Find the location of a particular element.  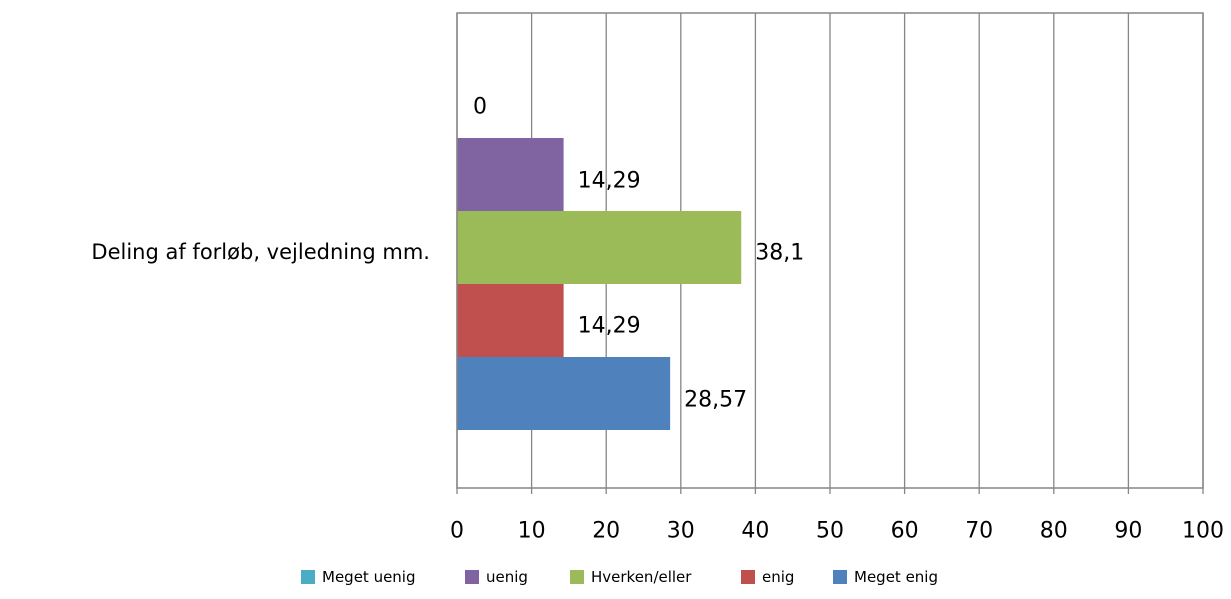

legend-swatch-meget-uenig is located at coordinates (308, 577).